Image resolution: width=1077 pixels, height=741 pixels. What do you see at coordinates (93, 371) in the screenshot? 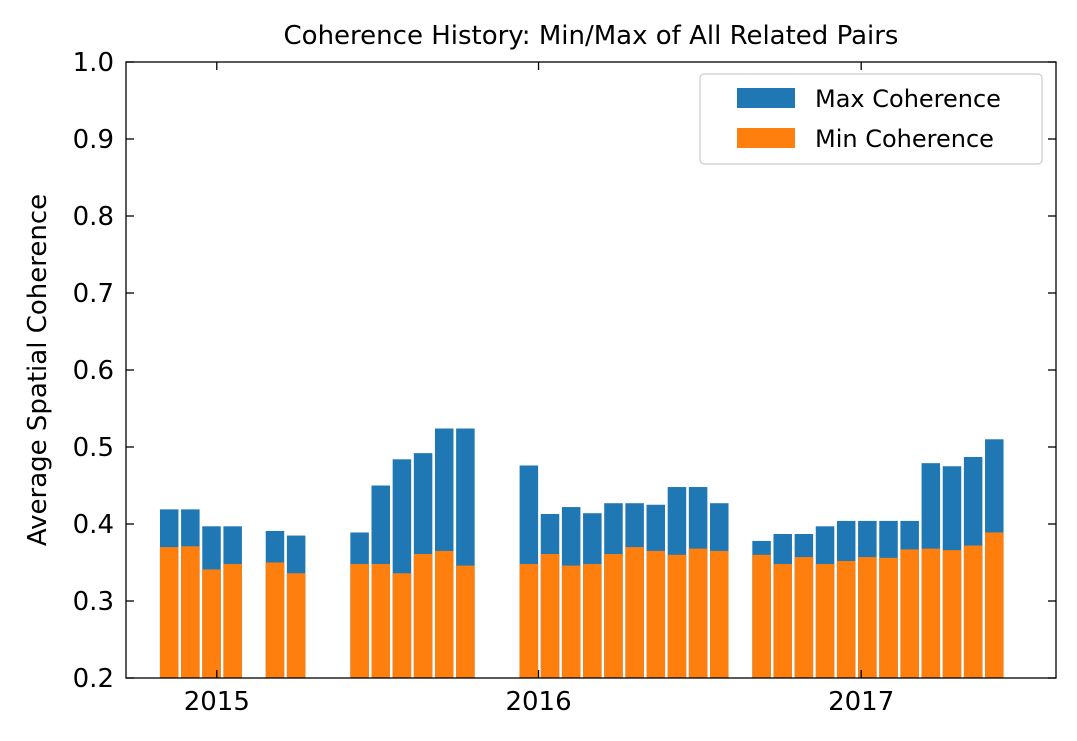
I see `y-tick-label: 0.6` at bounding box center [93, 371].